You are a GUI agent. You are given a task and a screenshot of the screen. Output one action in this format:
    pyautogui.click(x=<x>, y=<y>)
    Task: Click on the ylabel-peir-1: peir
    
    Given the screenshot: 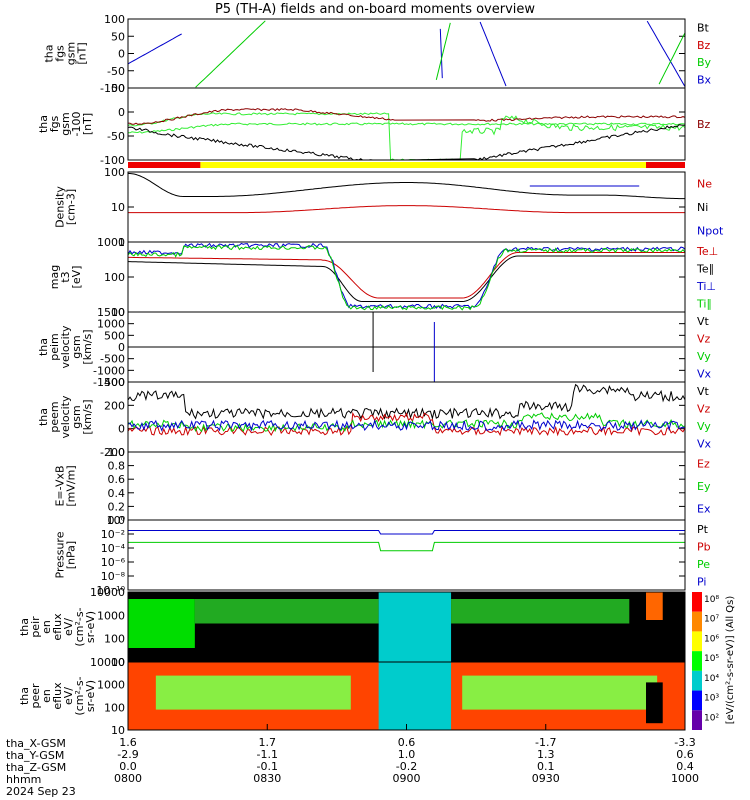 What is the action you would take?
    pyautogui.click(x=35, y=627)
    